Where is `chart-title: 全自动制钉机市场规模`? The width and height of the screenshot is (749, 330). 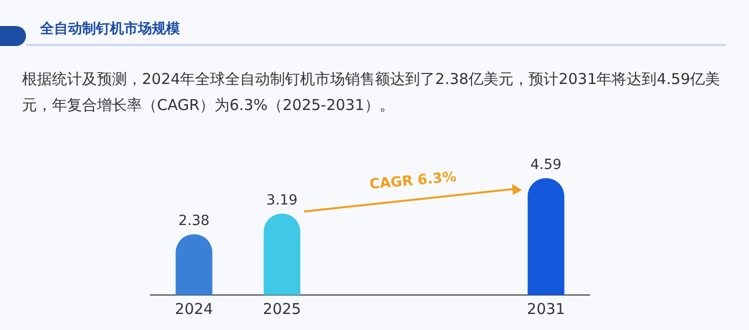
chart-title: 全自动制钉机市场规模 is located at coordinates (110, 29).